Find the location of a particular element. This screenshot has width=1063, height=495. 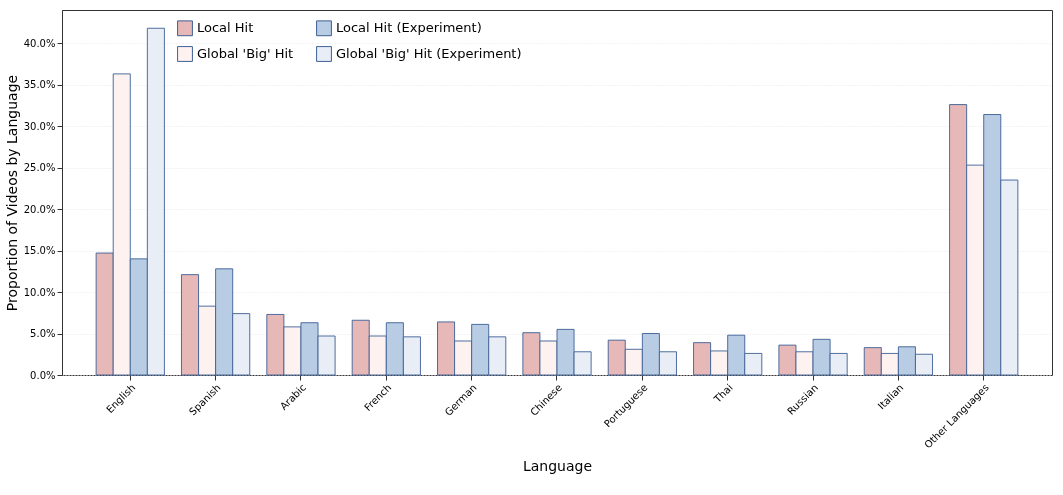

legend-label: Global 'Big' Hit (Experiment) is located at coordinates (429, 53).